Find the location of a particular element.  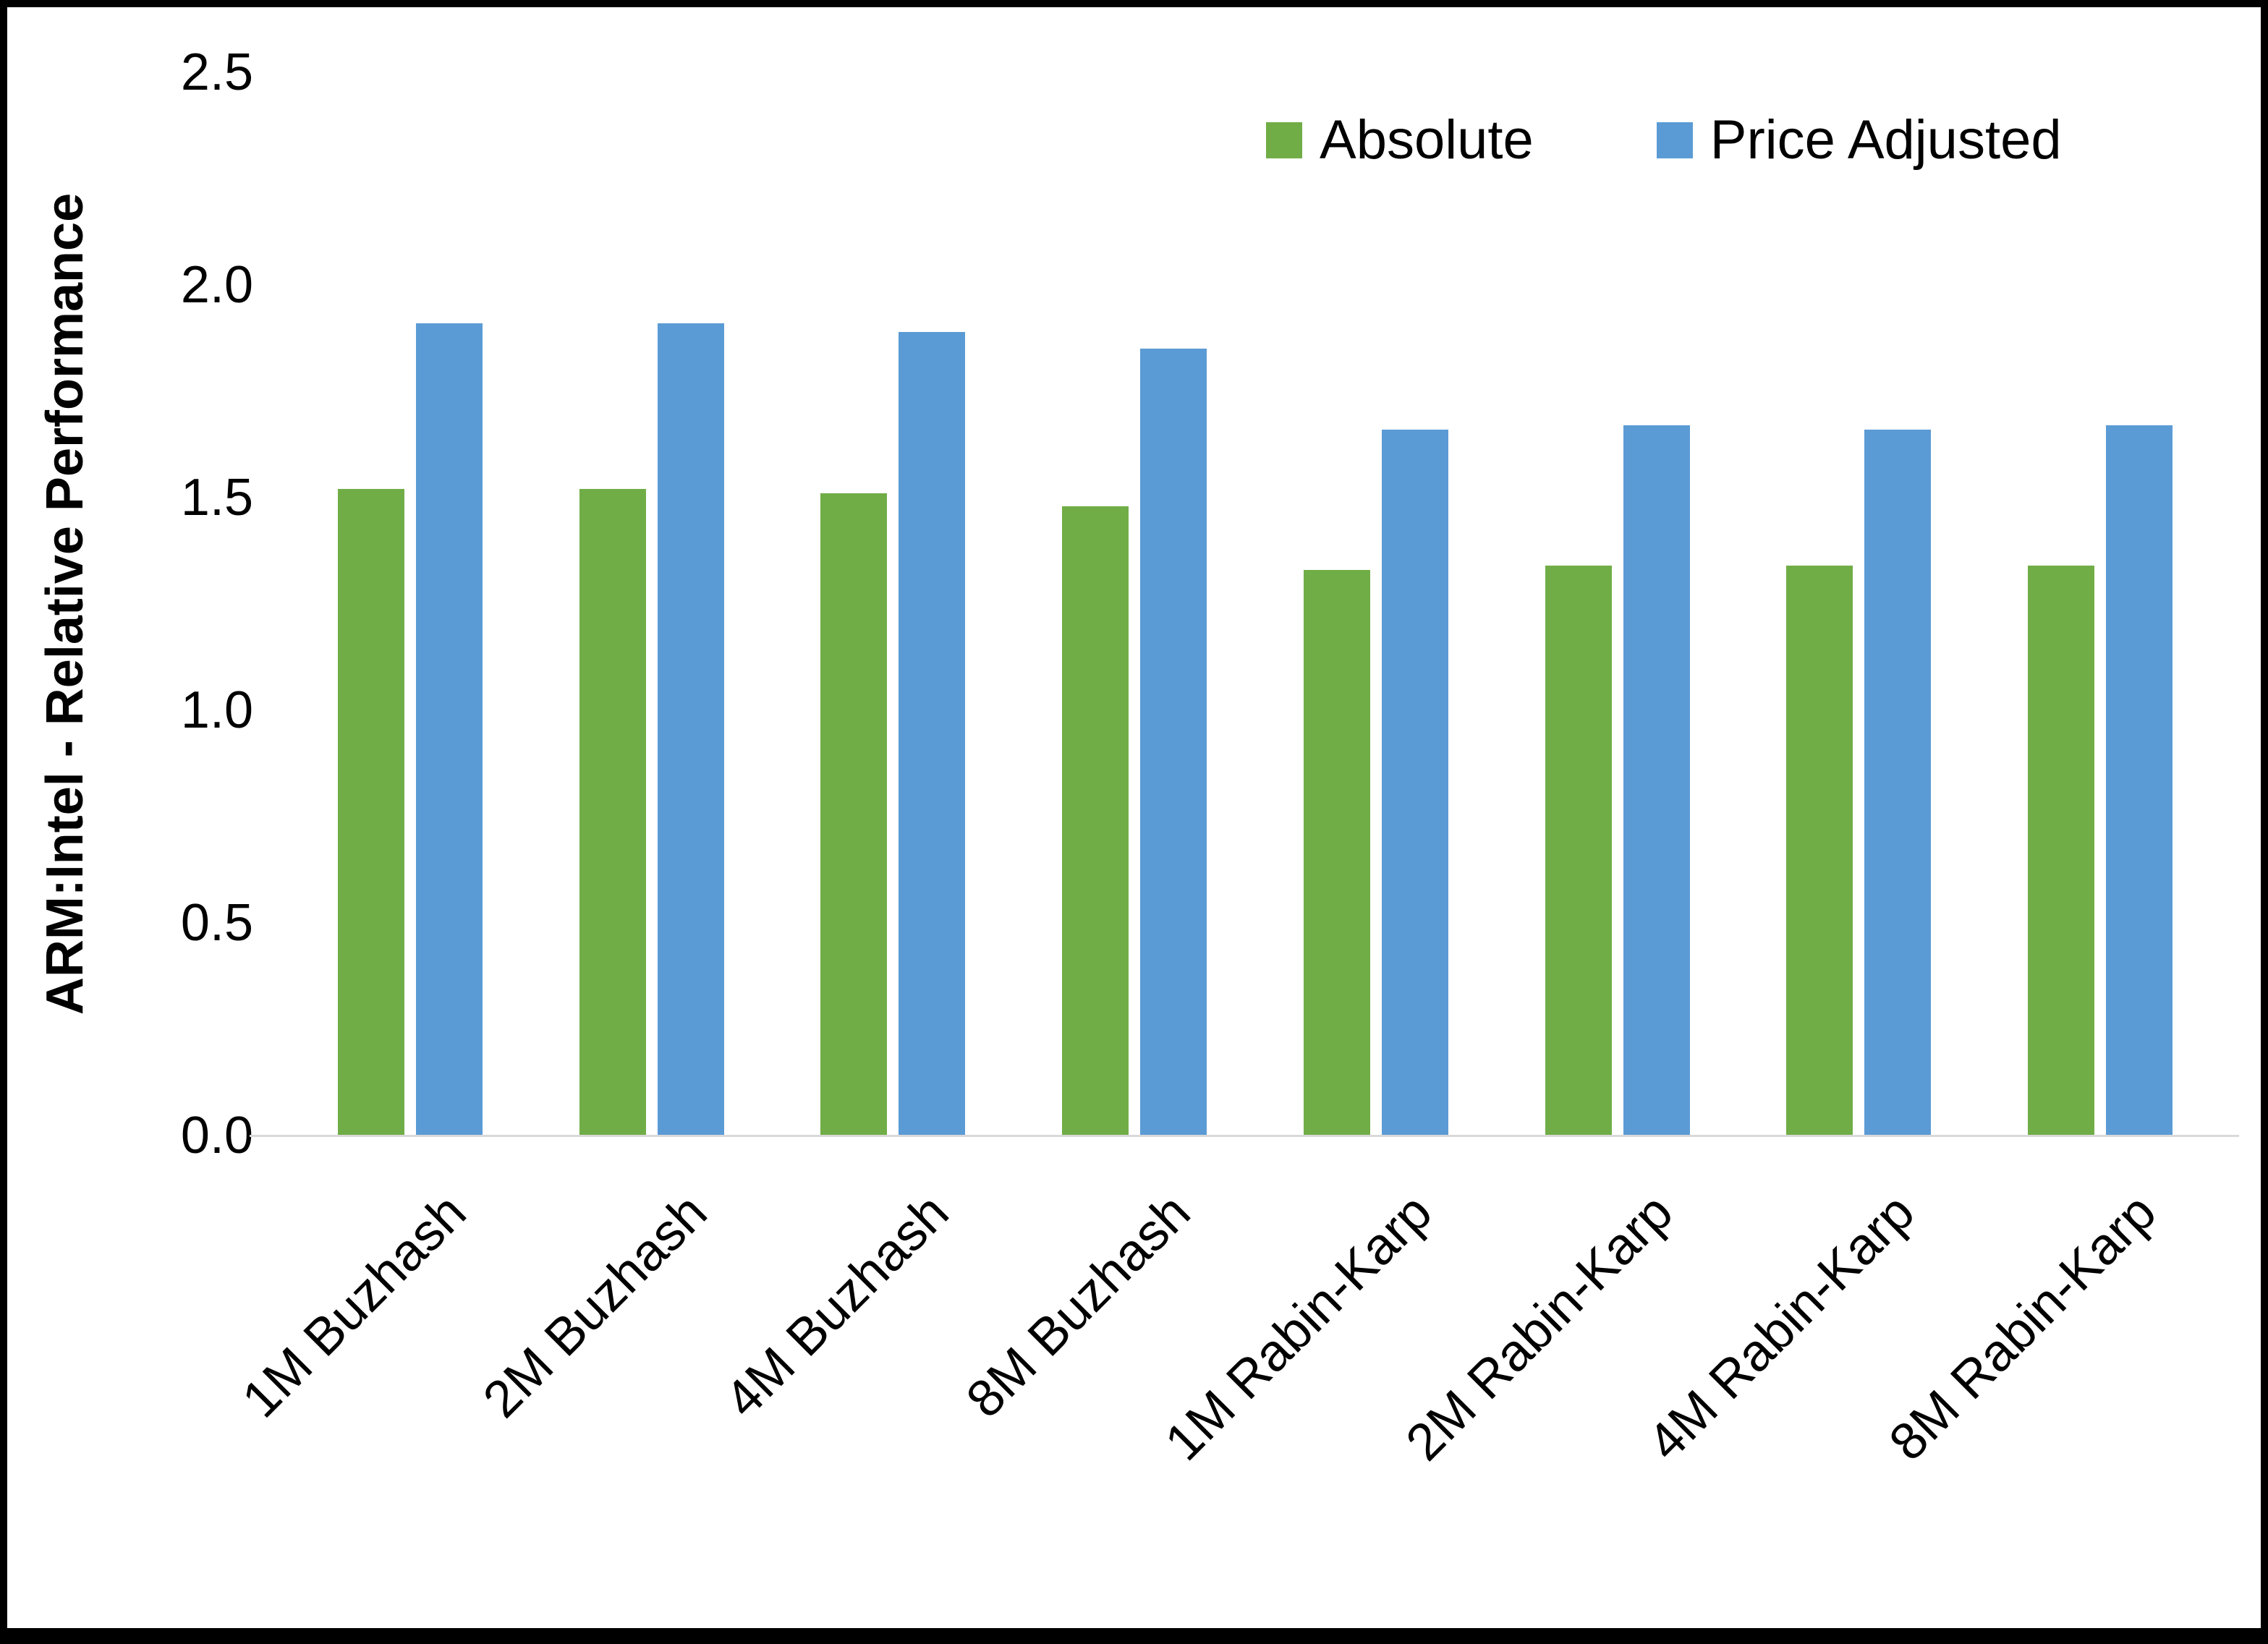

legend: Absolute Price Adjusted is located at coordinates (1664, 139).